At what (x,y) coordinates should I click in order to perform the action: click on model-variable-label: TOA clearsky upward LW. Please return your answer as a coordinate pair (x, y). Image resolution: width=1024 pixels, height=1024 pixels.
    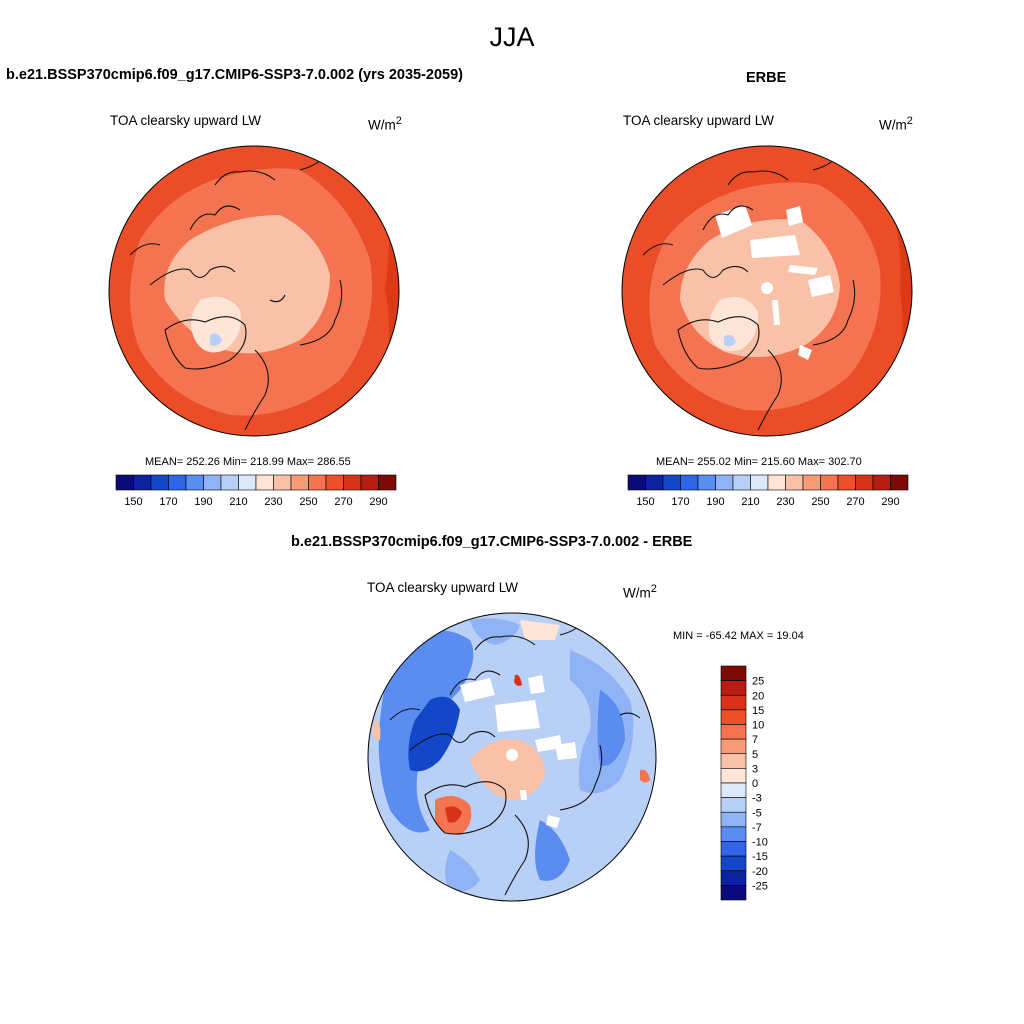
    Looking at the image, I should click on (186, 120).